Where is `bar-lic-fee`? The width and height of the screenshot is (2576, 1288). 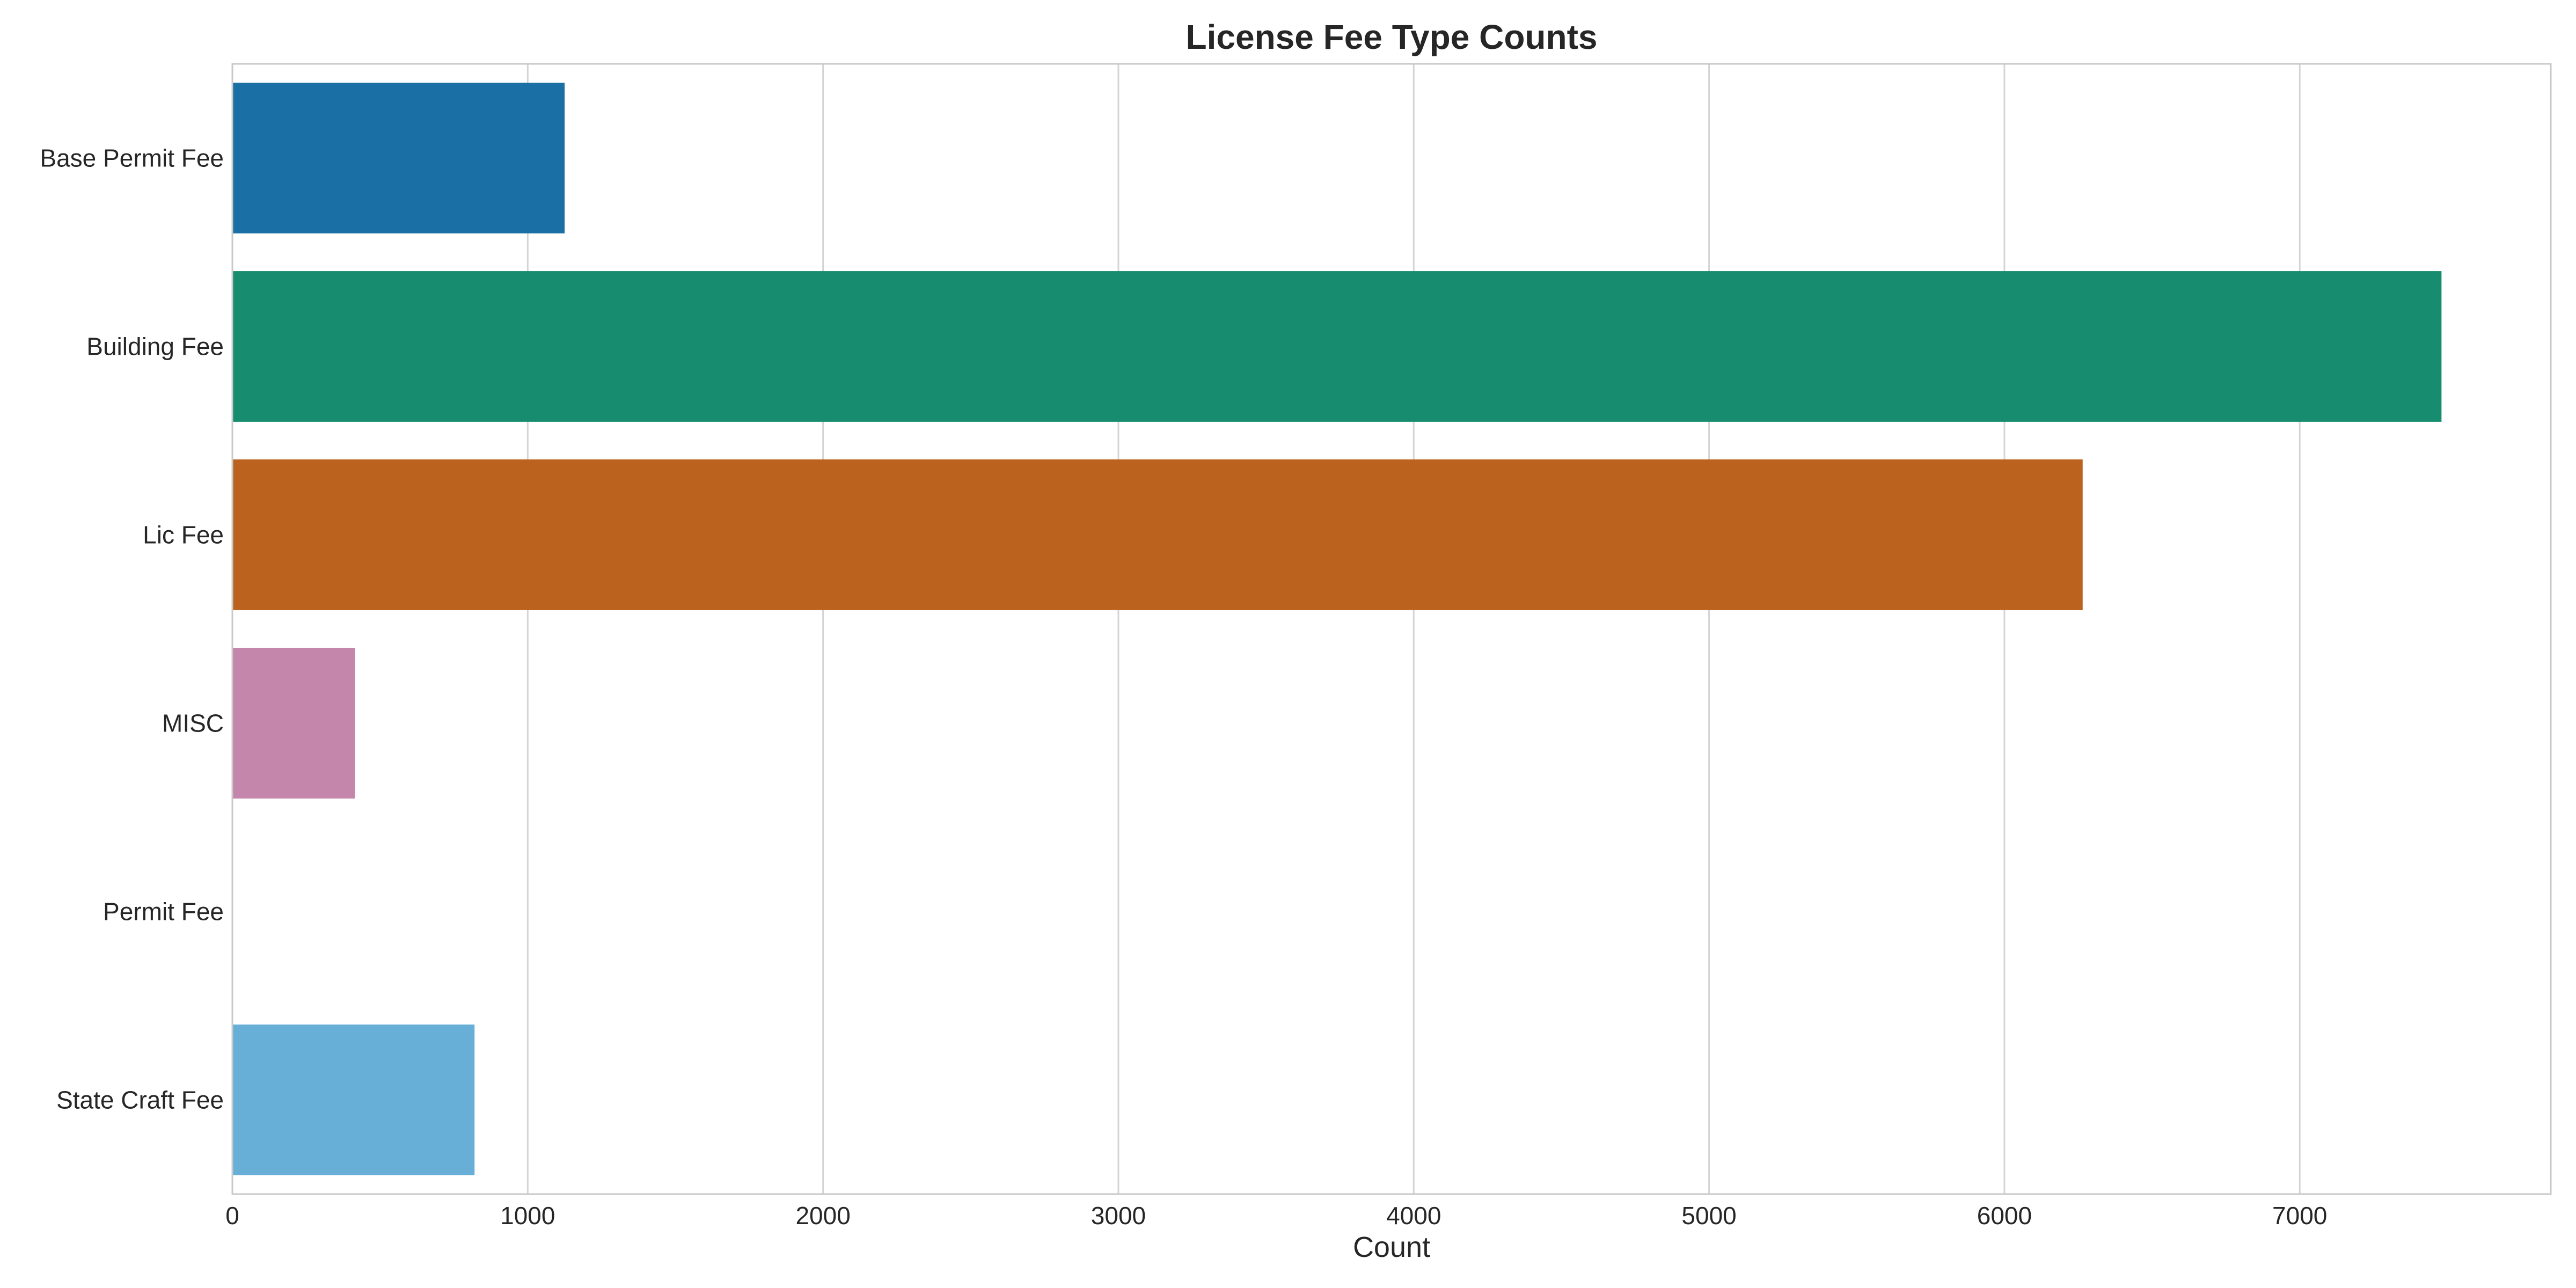 bar-lic-fee is located at coordinates (1157, 534).